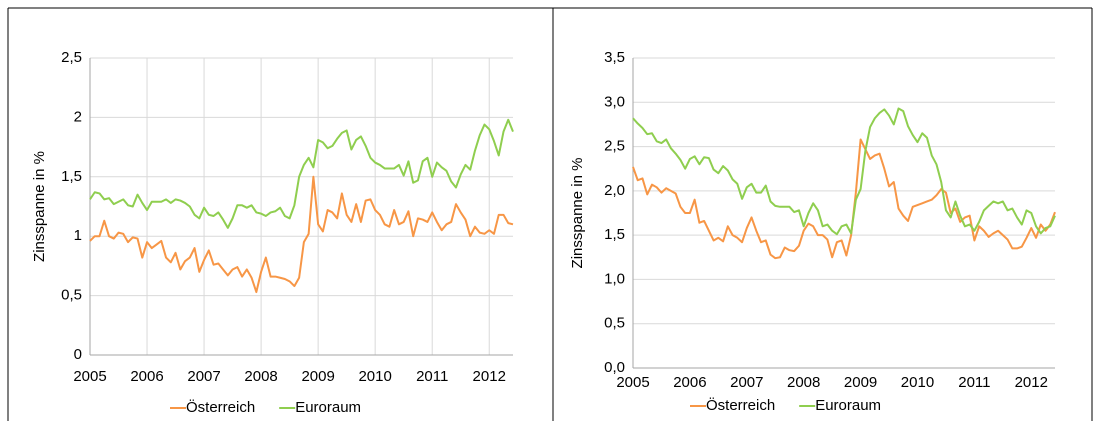 The height and width of the screenshot is (421, 1099). What do you see at coordinates (614, 278) in the screenshot?
I see `y-tick-label: 1,0` at bounding box center [614, 278].